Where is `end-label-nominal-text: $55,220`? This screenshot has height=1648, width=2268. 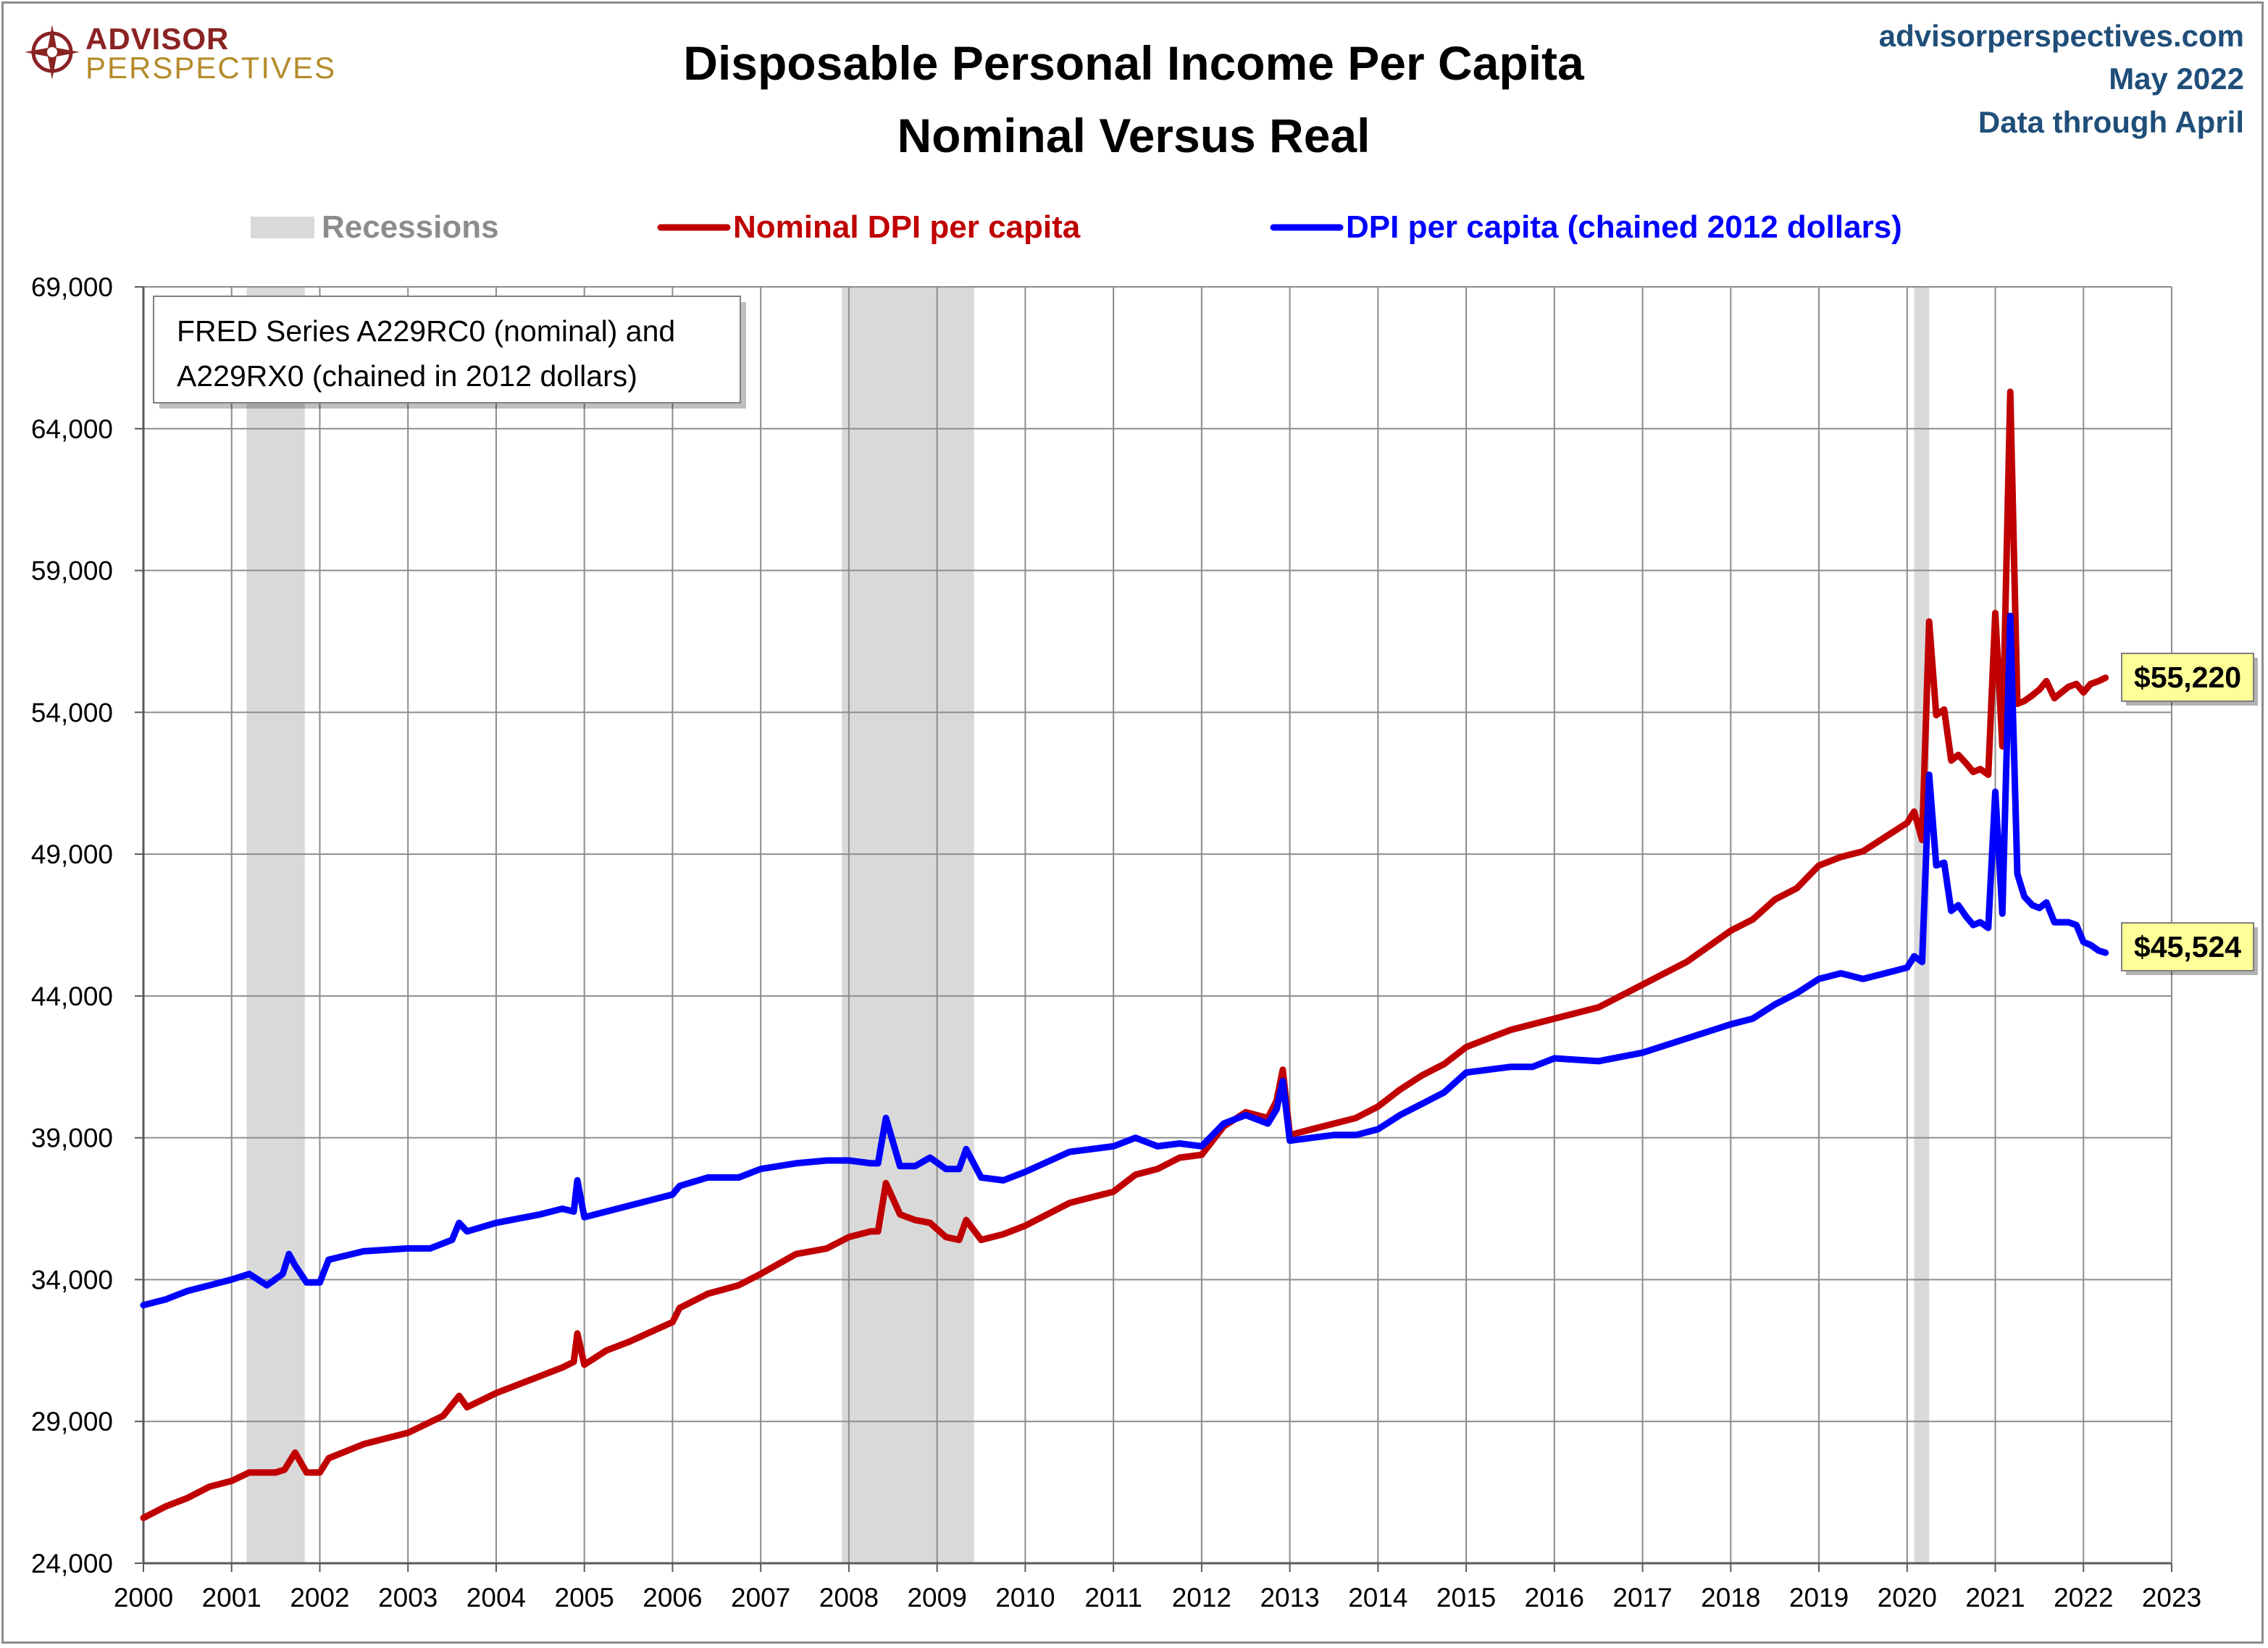 end-label-nominal-text: $55,220 is located at coordinates (2188, 677).